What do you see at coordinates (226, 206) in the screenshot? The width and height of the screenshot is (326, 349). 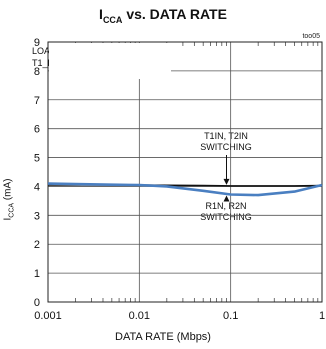 I see `annotation-rx-line-1: R1N, R2N` at bounding box center [226, 206].